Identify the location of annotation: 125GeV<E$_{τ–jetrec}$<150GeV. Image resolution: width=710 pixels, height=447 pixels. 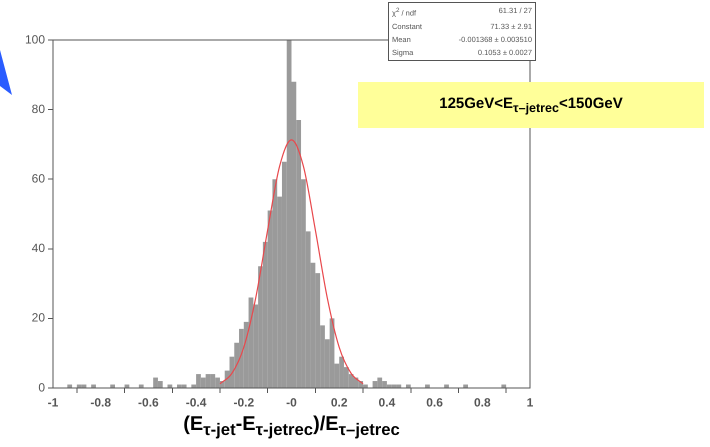
(531, 105).